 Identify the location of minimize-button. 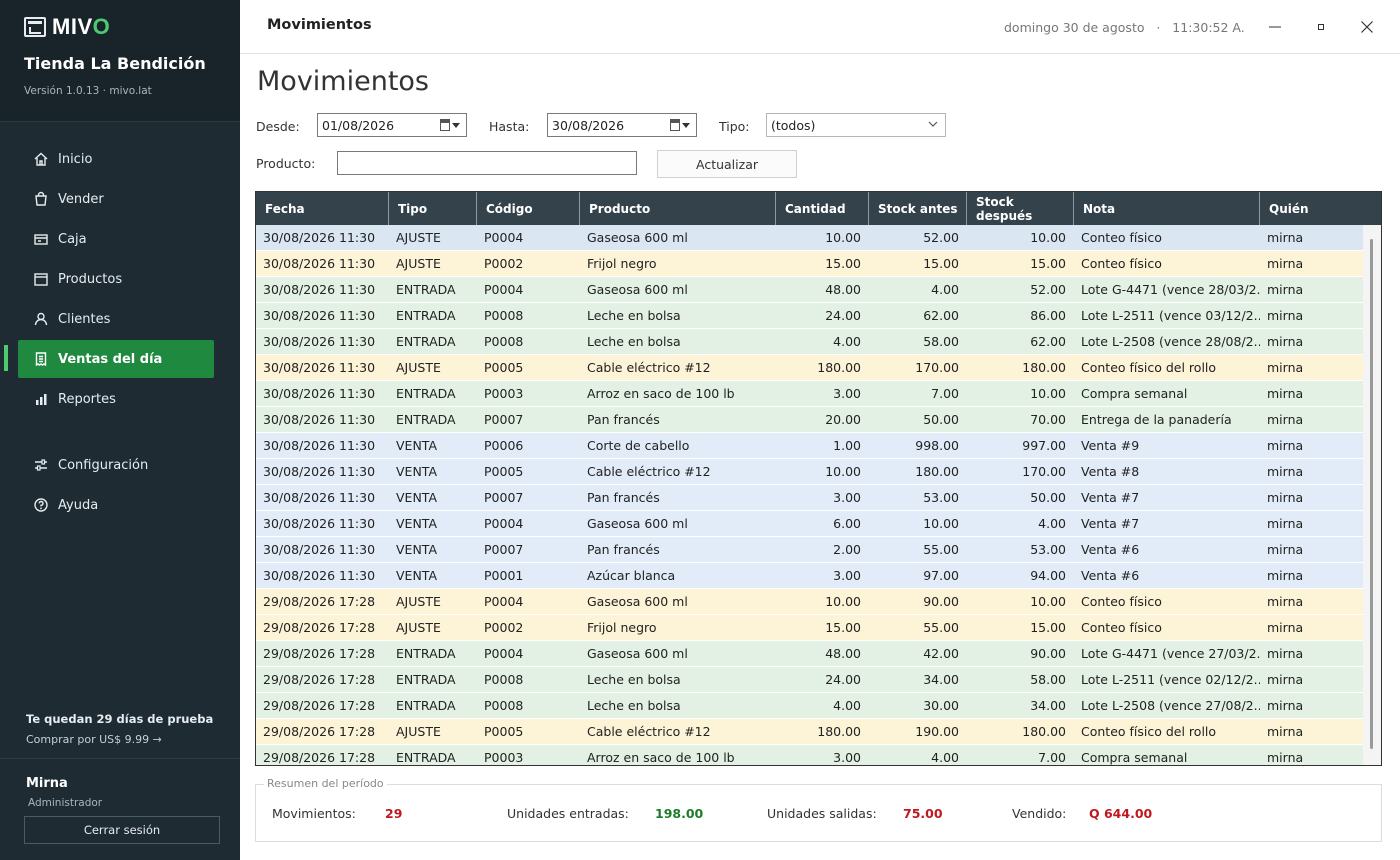
(1275, 27).